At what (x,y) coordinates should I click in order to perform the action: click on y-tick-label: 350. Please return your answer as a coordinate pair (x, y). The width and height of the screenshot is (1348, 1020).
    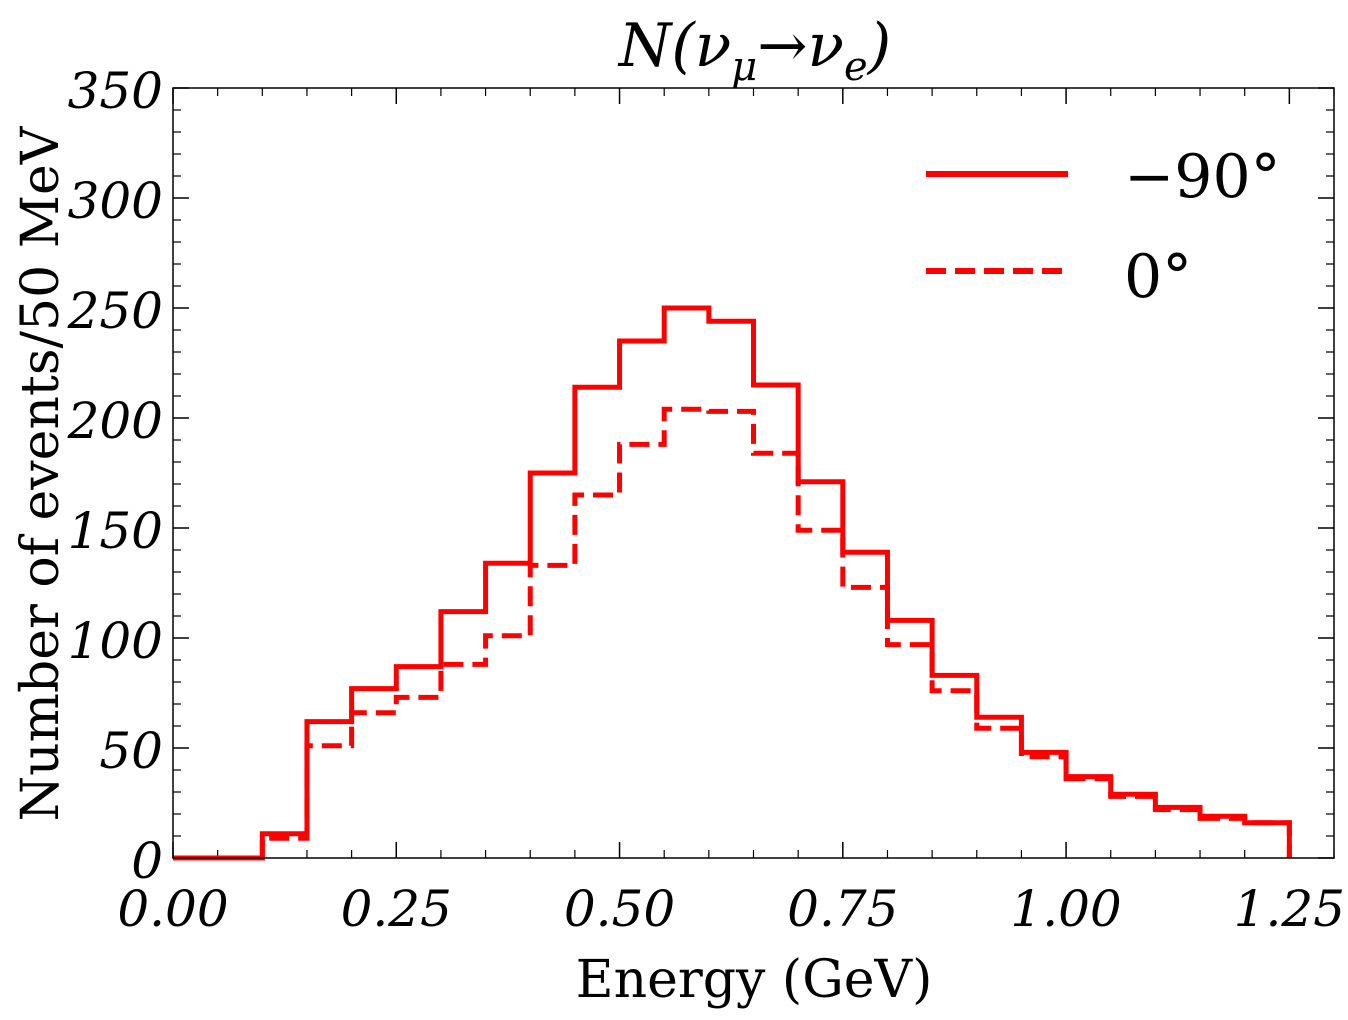
    Looking at the image, I should click on (115, 91).